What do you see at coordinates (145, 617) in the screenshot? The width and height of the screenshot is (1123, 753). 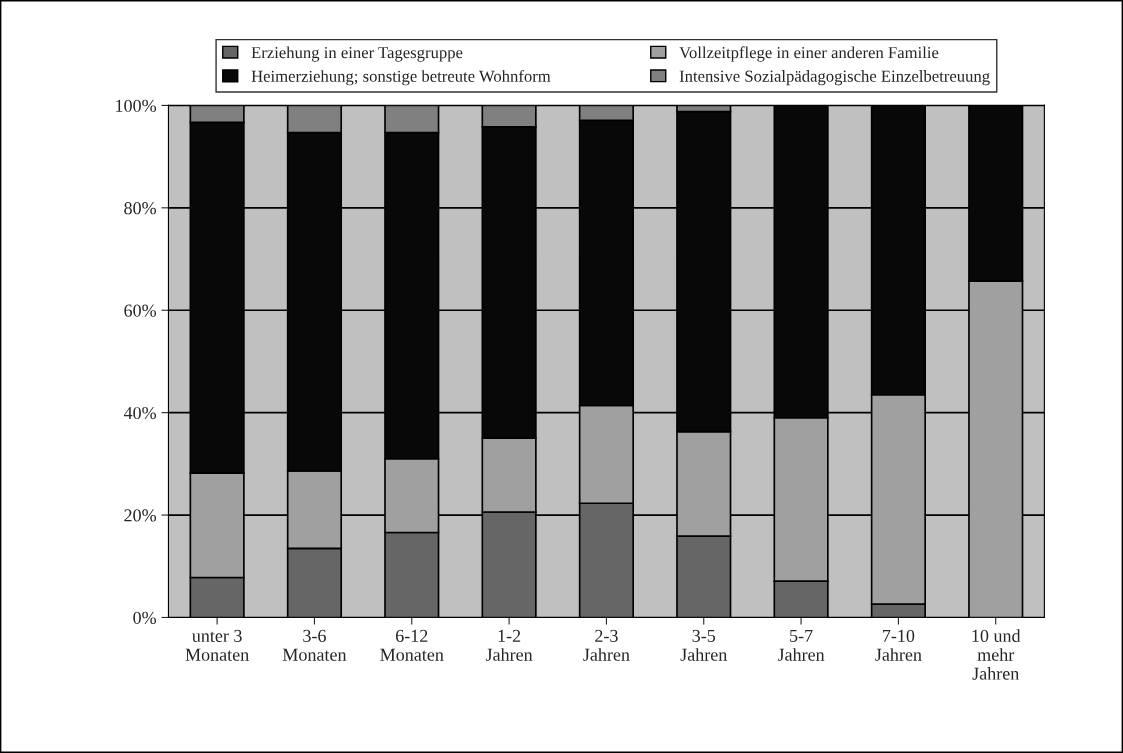 I see `y-tick-label: 0%` at bounding box center [145, 617].